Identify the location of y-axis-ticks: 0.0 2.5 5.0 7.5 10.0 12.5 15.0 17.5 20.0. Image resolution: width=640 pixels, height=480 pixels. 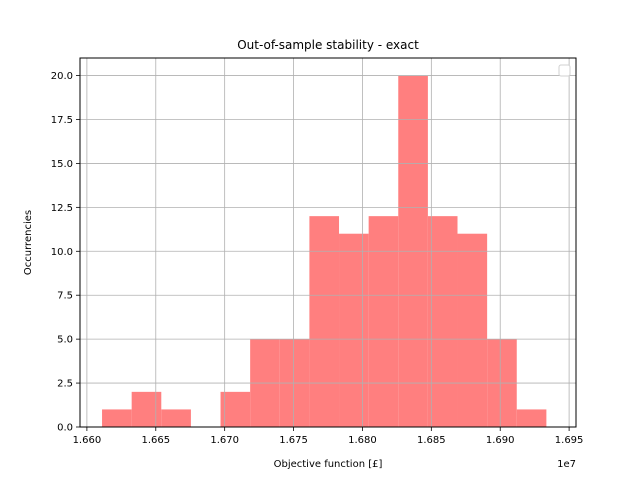
(65, 252).